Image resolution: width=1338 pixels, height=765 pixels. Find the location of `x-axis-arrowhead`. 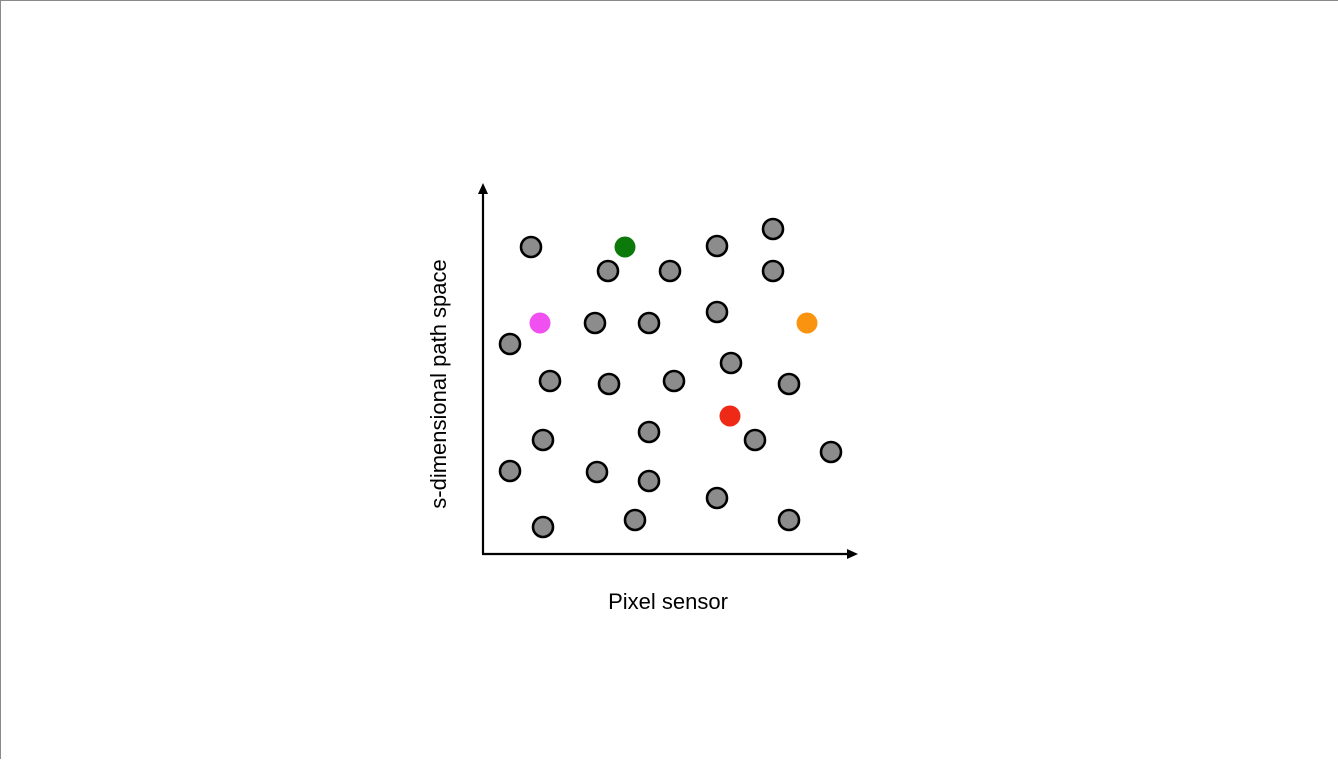

x-axis-arrowhead is located at coordinates (852, 554).